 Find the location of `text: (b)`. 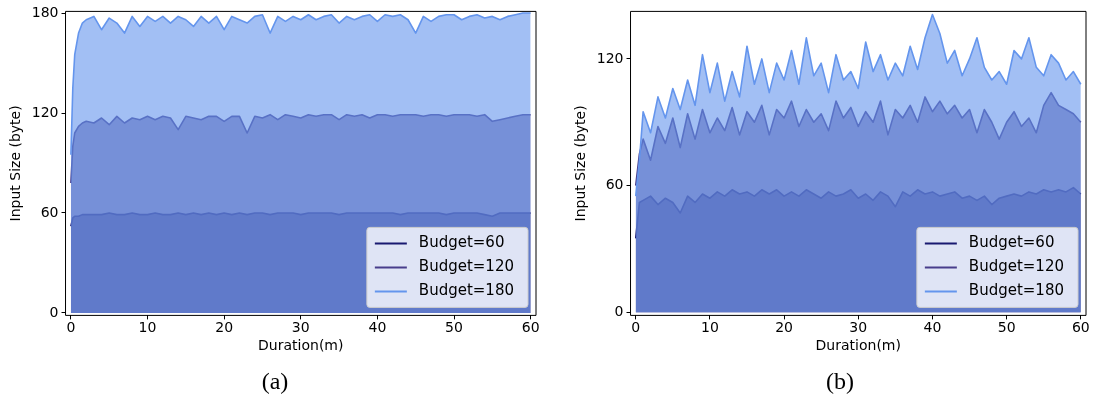

text: (b) is located at coordinates (840, 381).